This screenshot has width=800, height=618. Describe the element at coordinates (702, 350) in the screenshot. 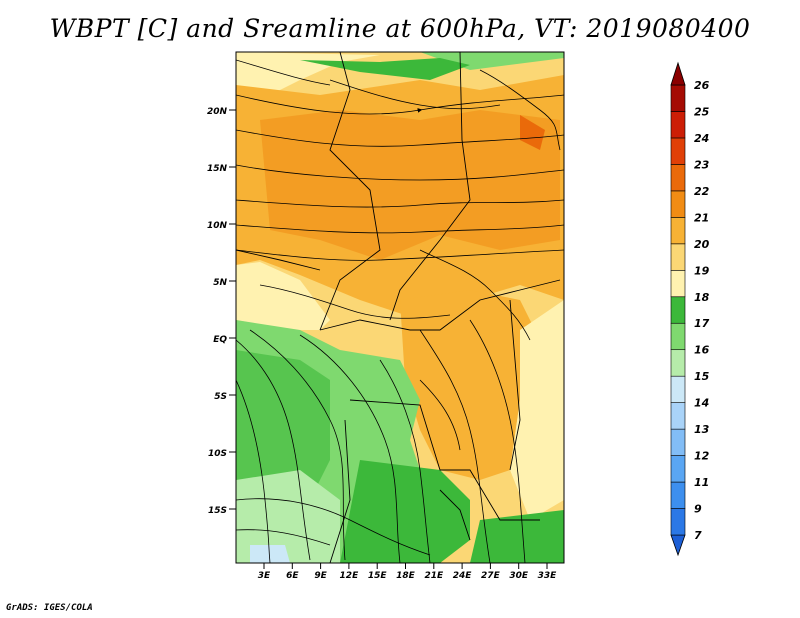

I see `colorbar-label: 16` at that location.